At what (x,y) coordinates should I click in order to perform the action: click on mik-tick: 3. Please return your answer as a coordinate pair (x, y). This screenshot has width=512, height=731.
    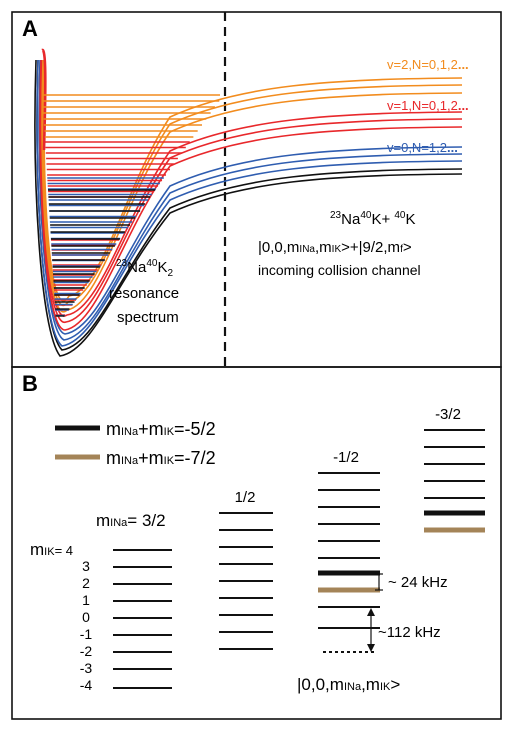
    Looking at the image, I should click on (86, 566).